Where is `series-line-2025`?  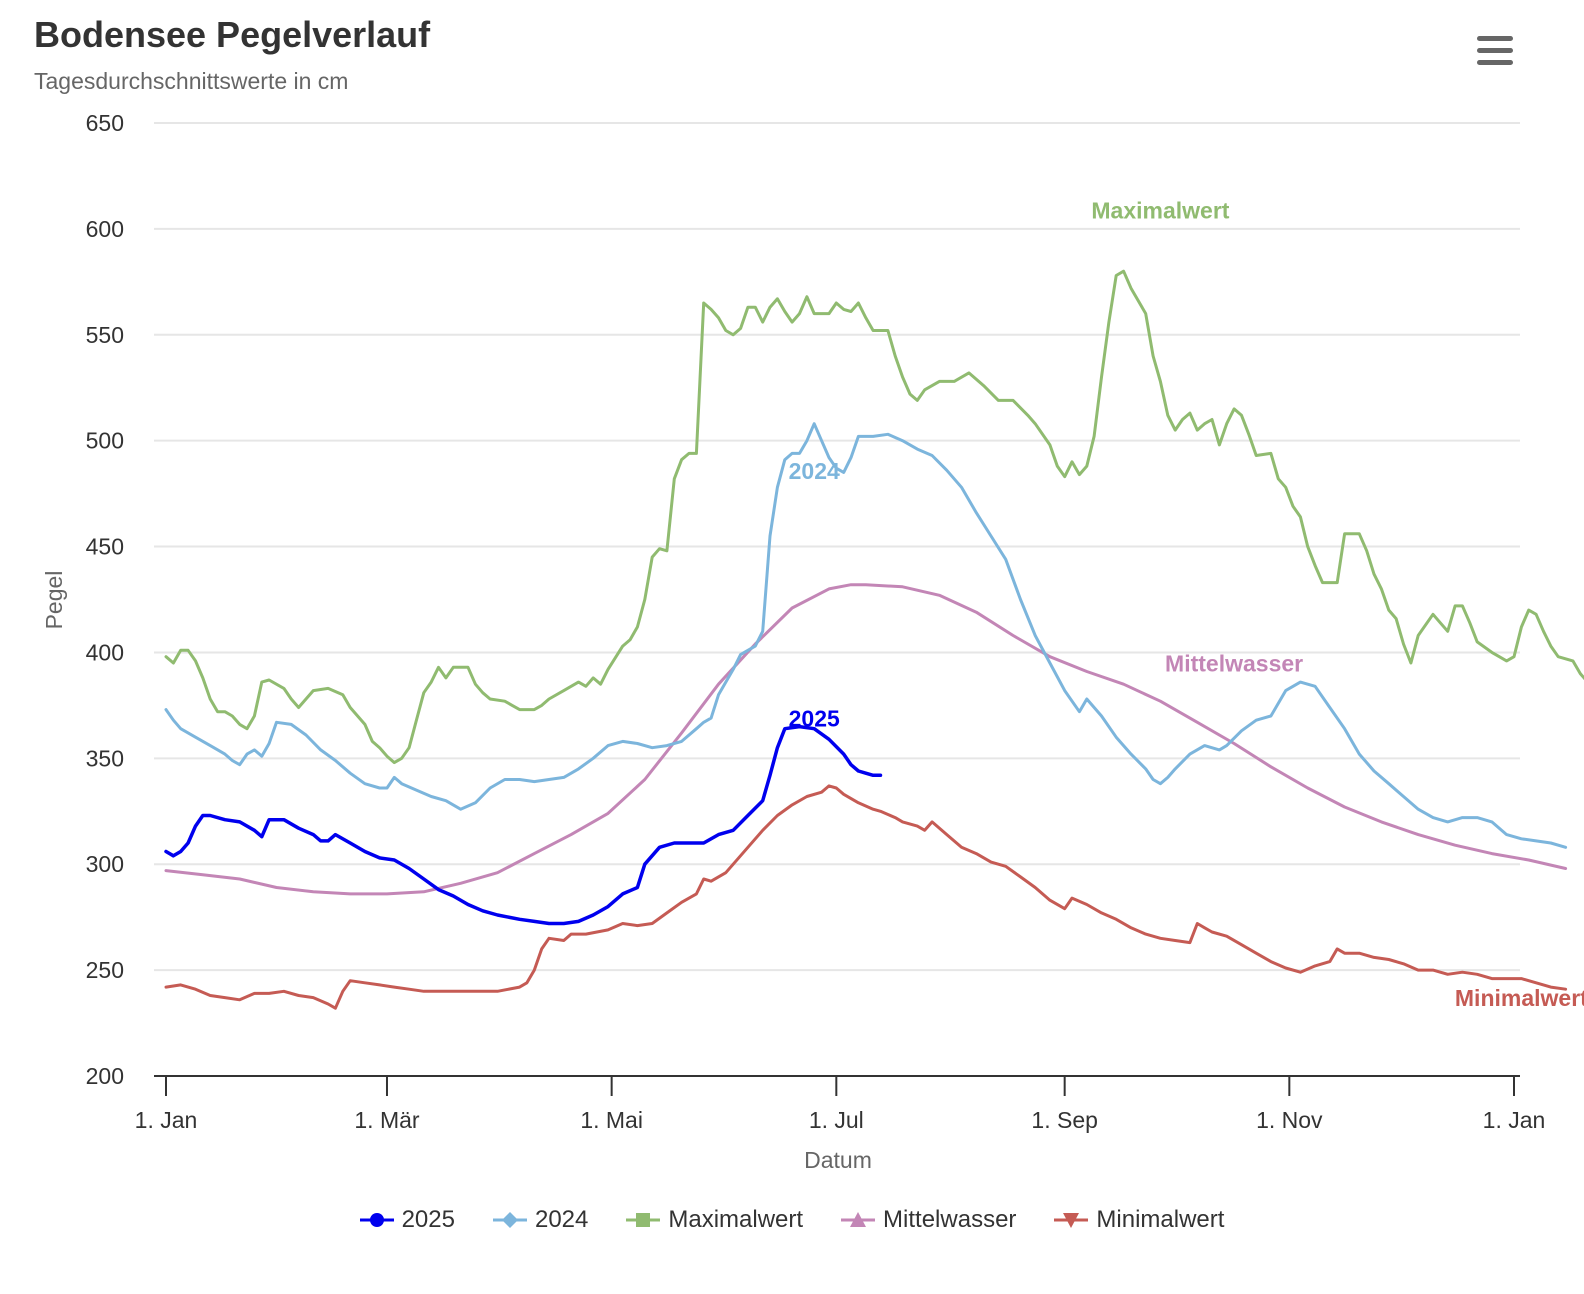
series-line-2025 is located at coordinates (523, 825).